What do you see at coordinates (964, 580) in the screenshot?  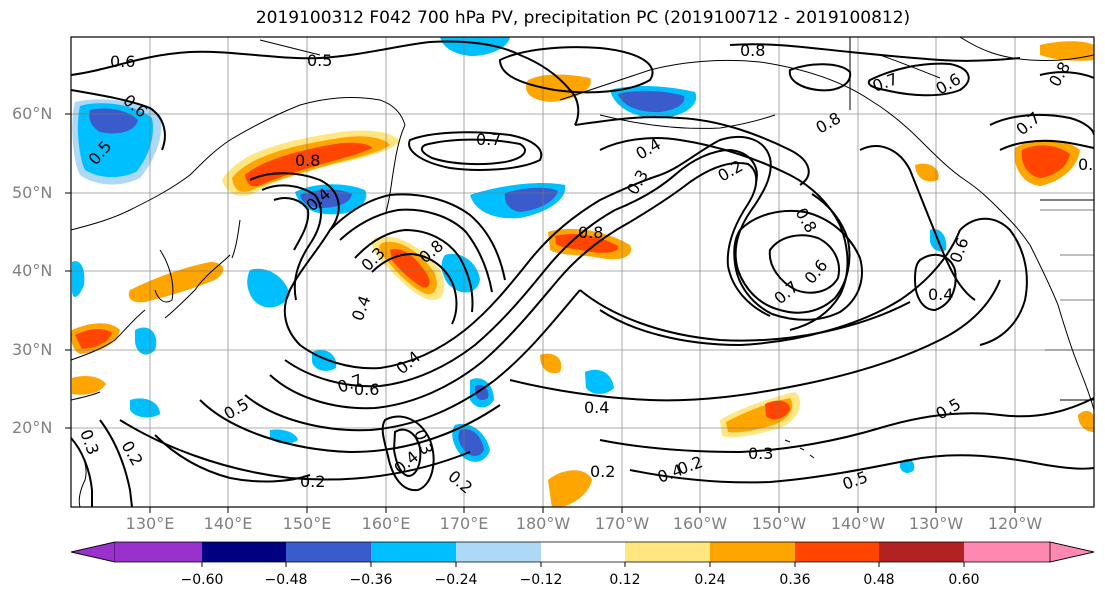 I see `colorbar-tick-label: 0.60` at bounding box center [964, 580].